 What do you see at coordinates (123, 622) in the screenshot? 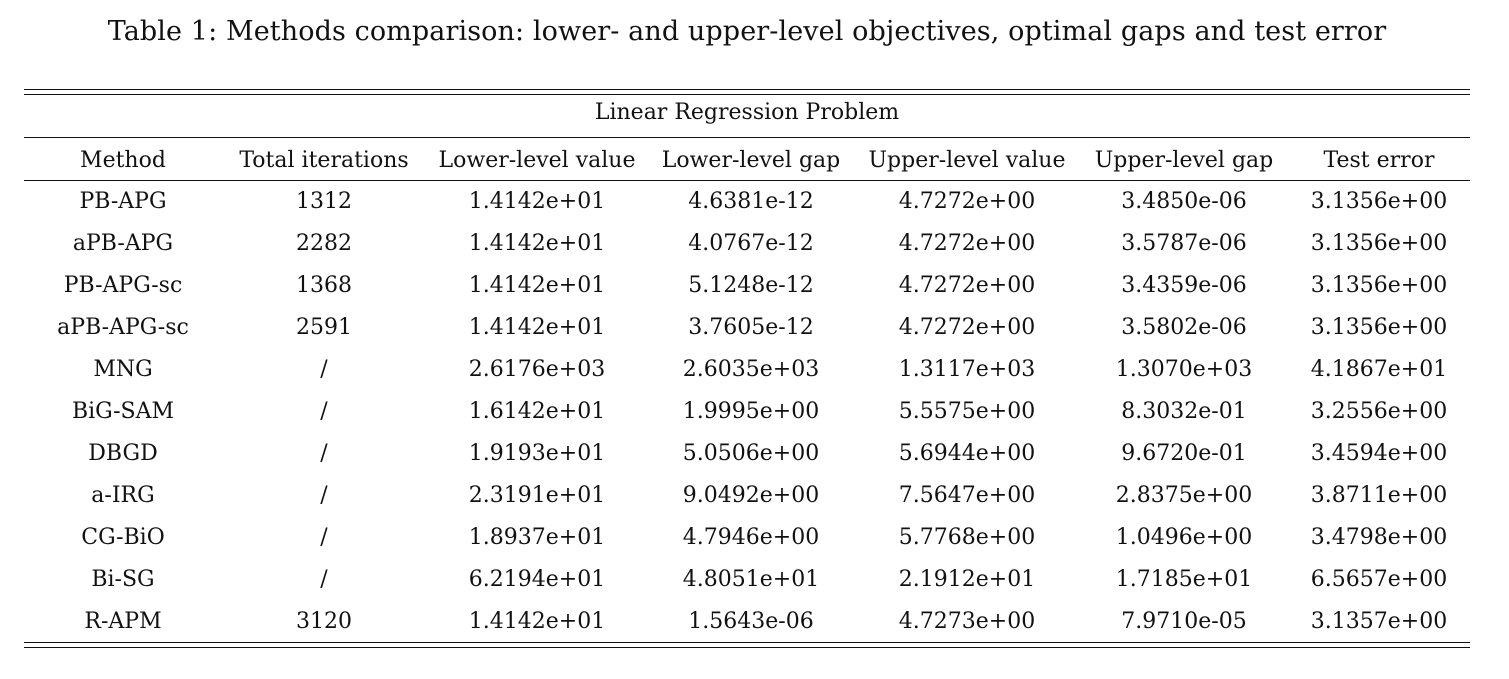
I see `method-name-cell: R-APM` at bounding box center [123, 622].